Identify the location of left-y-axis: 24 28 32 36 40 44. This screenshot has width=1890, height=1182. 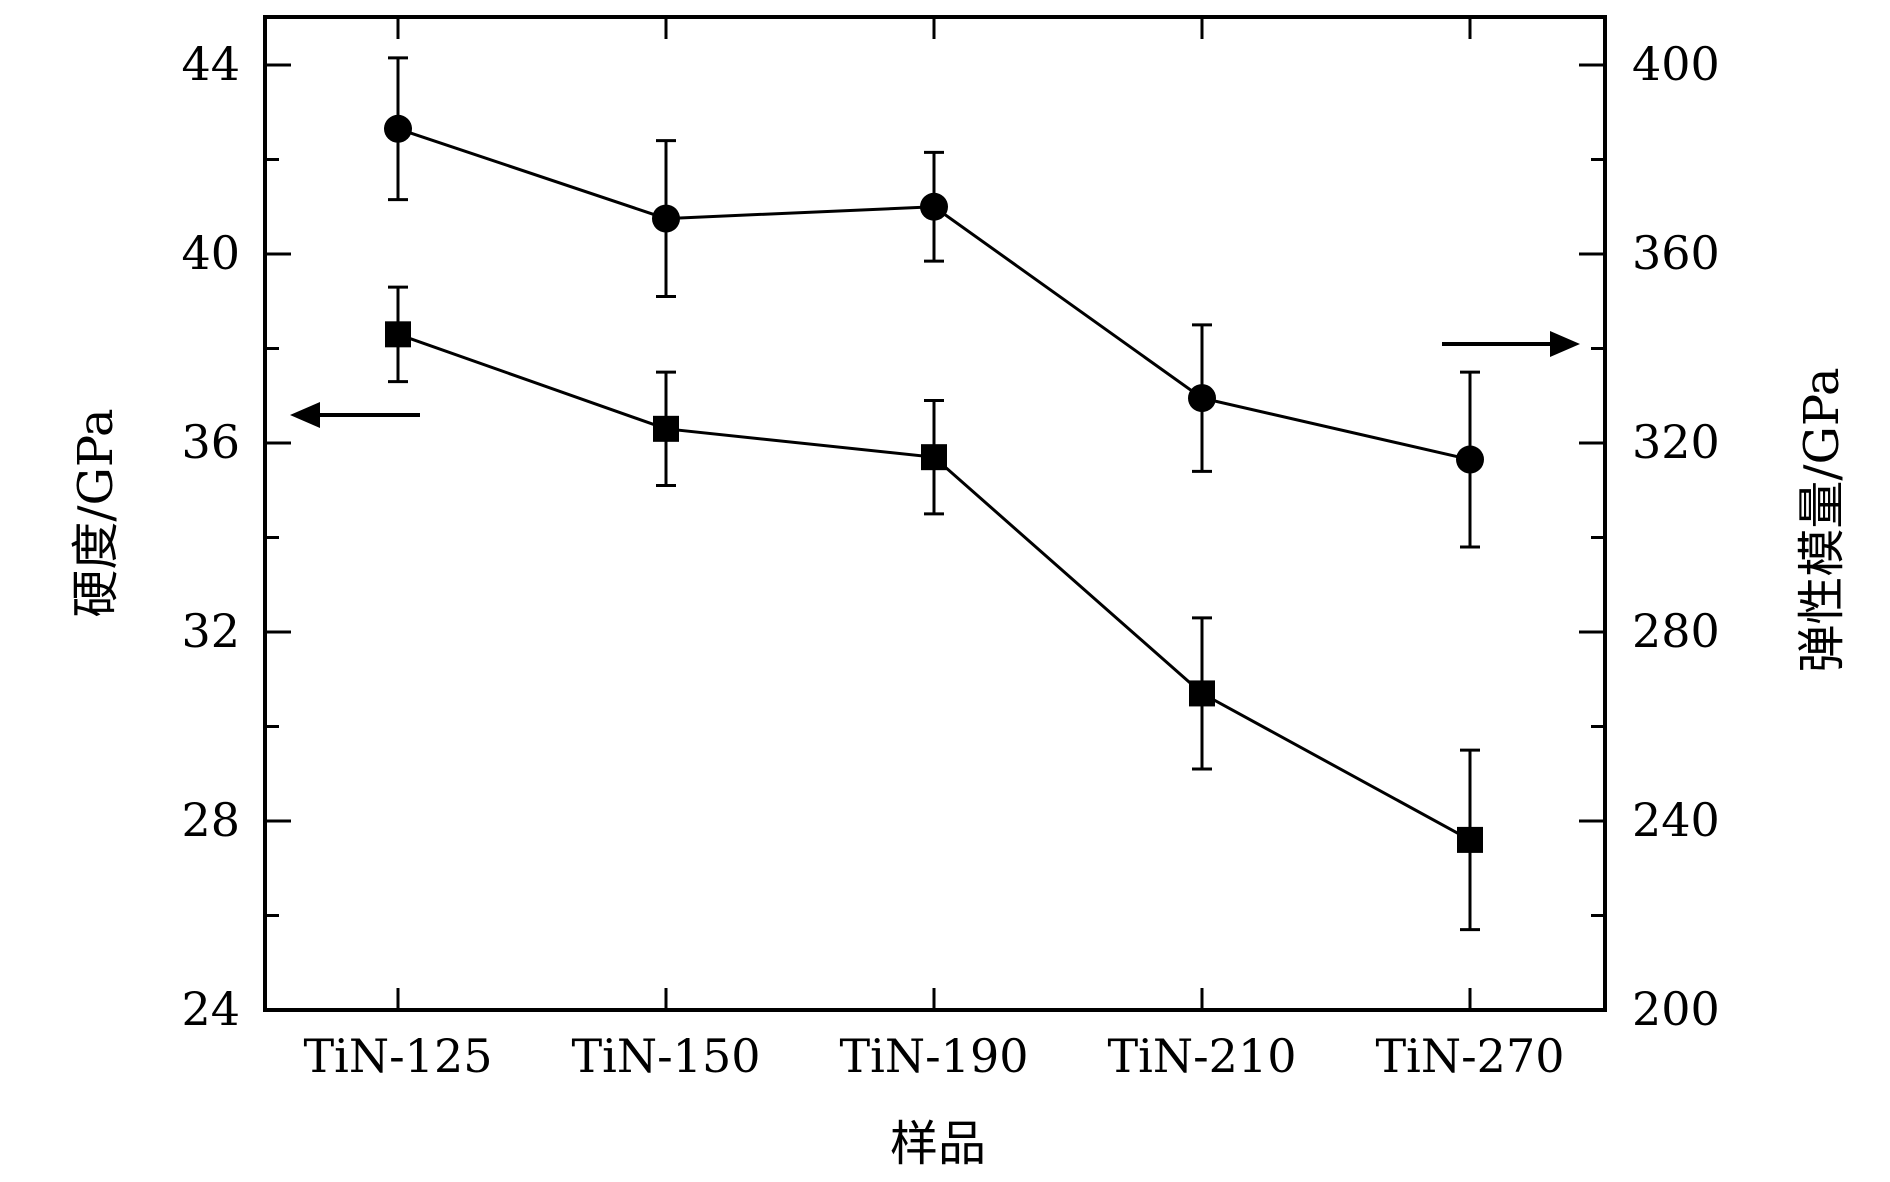
(236, 536).